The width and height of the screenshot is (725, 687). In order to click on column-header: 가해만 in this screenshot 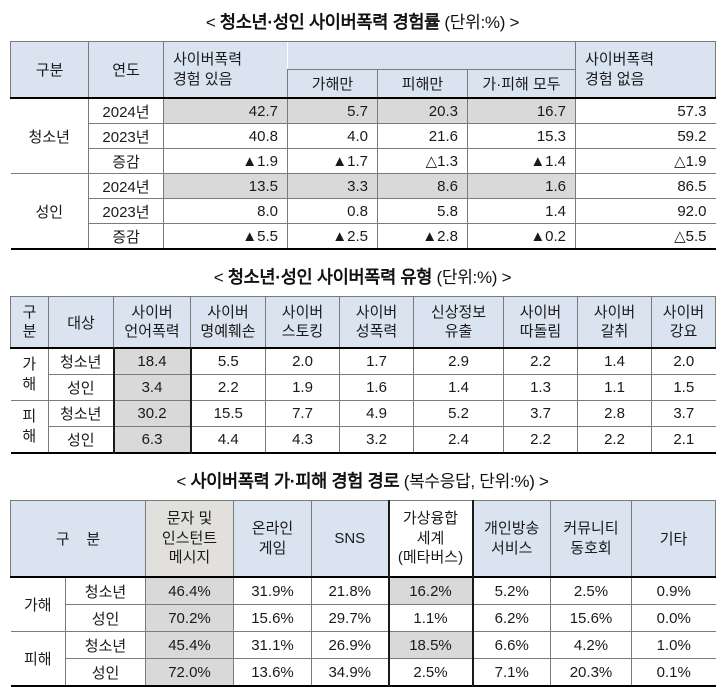, I will do `click(332, 84)`.